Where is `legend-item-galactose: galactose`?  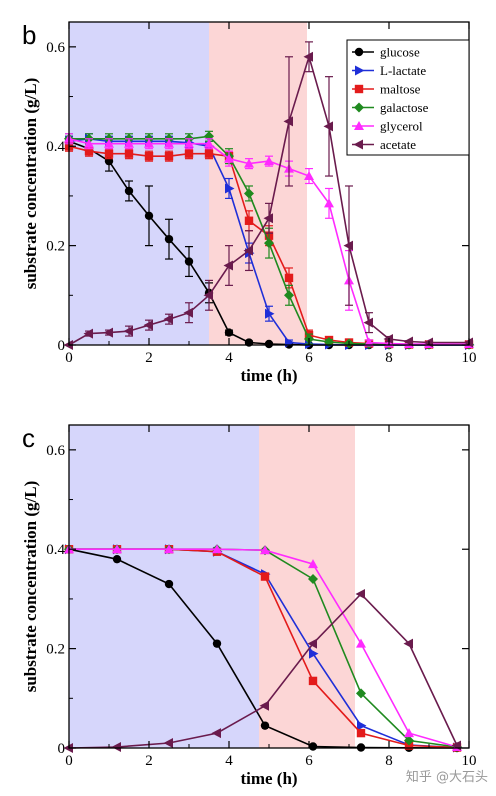
legend-item-galactose: galactose is located at coordinates (390, 107).